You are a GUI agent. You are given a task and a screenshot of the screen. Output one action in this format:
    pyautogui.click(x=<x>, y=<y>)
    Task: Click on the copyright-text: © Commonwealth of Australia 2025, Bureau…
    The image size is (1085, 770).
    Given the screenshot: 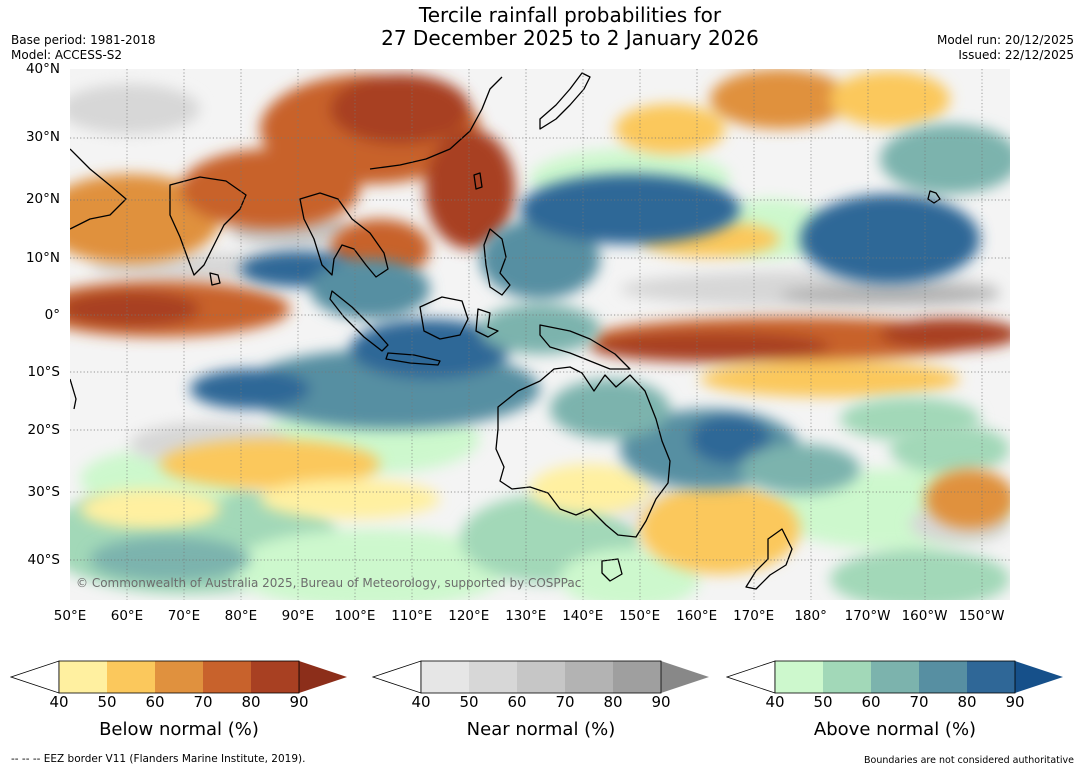 What is the action you would take?
    pyautogui.click(x=329, y=583)
    